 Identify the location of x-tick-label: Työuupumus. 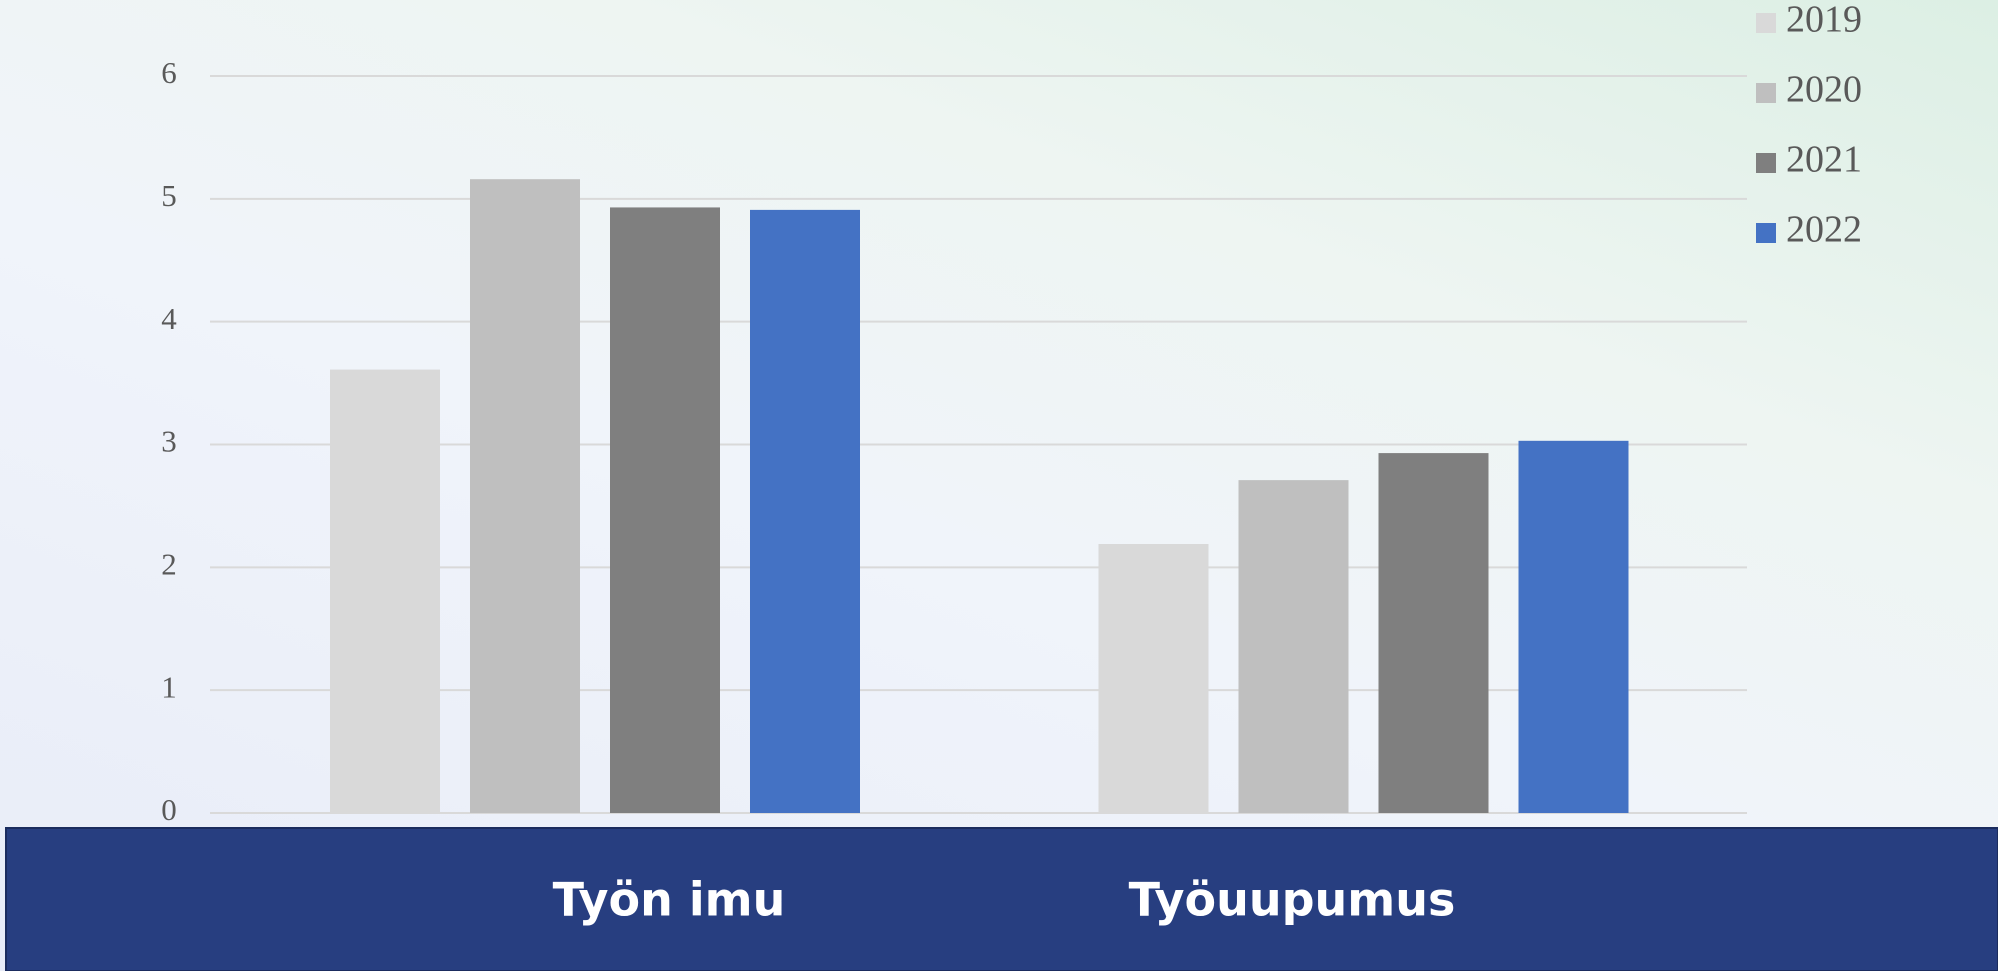
(1292, 900).